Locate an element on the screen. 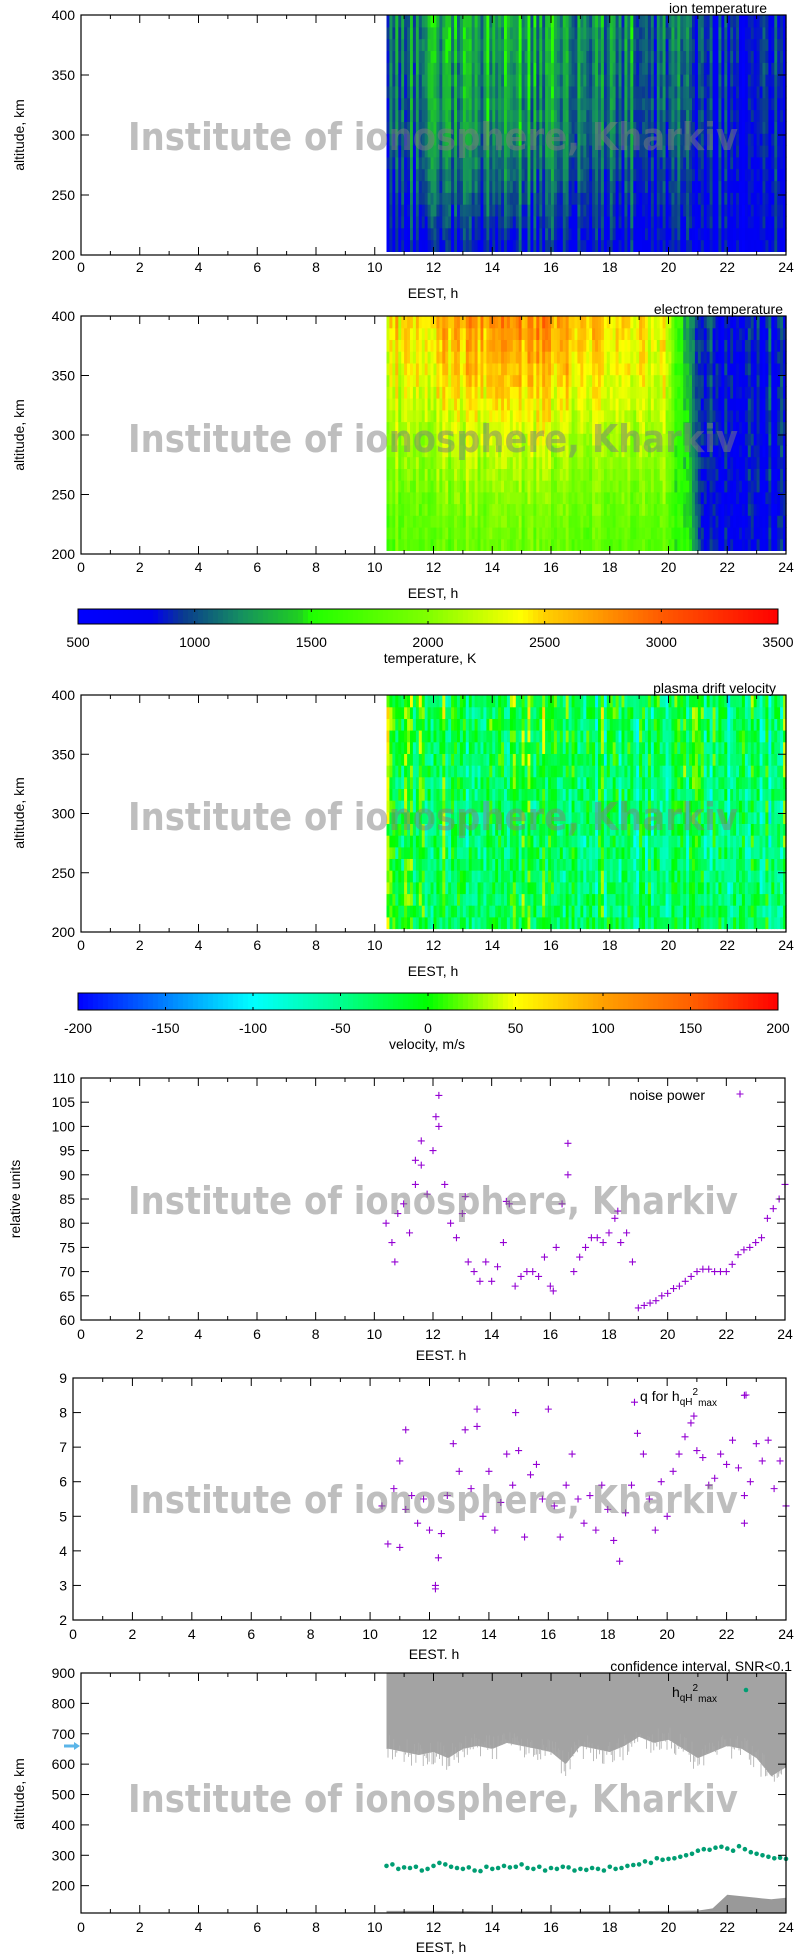  x-tick-label: 2 is located at coordinates (140, 267).